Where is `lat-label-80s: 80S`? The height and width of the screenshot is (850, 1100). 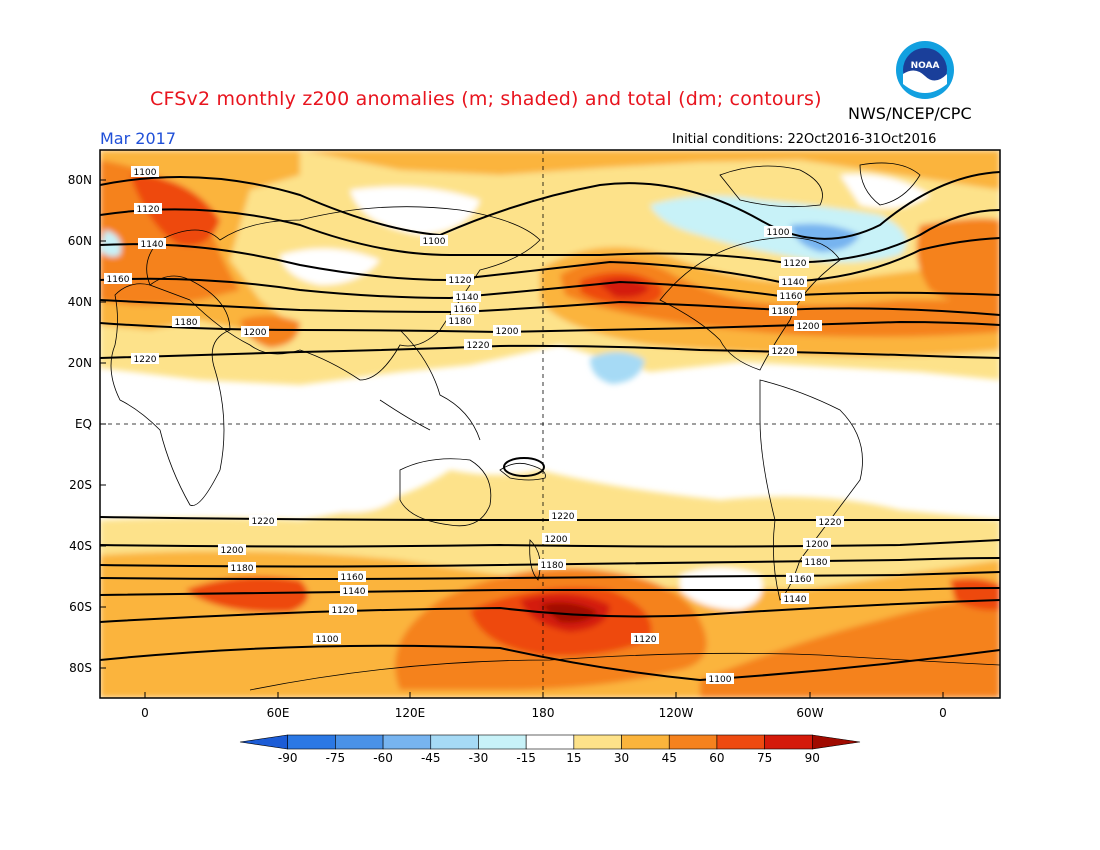
lat-label-80s: 80S is located at coordinates (80, 668).